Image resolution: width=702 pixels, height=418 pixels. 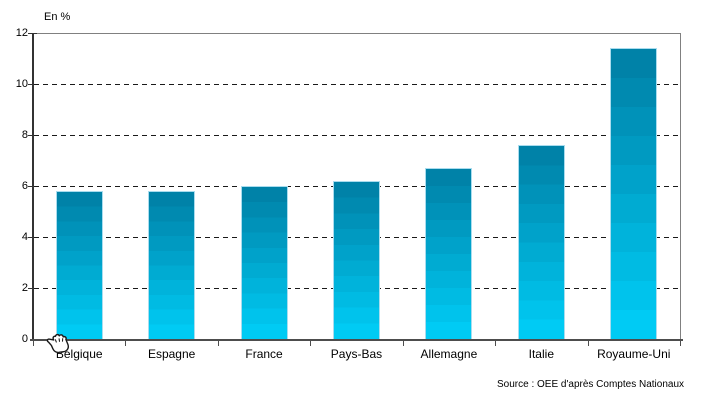 I want to click on x-tick-label-espagne: Espagne, so click(x=171, y=354).